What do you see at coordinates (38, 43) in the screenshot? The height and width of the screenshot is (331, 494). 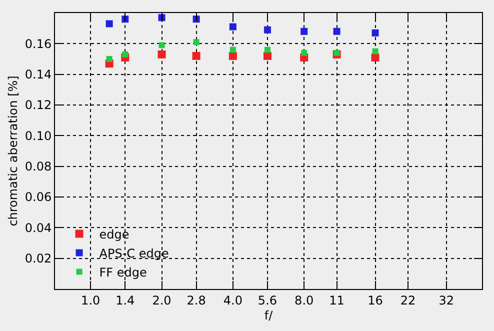 I see `y-tick-label: 0.16` at bounding box center [38, 43].